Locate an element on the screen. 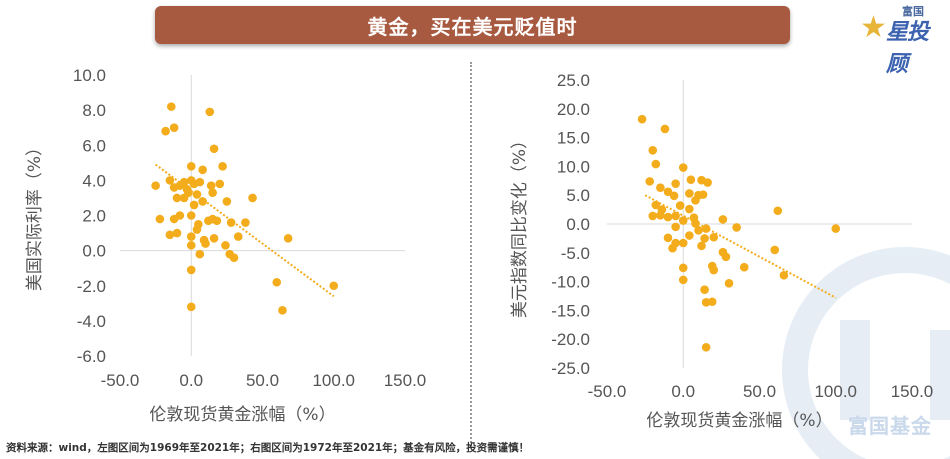 The image size is (950, 459). y-tick-label: 2.0 is located at coordinates (94, 216).